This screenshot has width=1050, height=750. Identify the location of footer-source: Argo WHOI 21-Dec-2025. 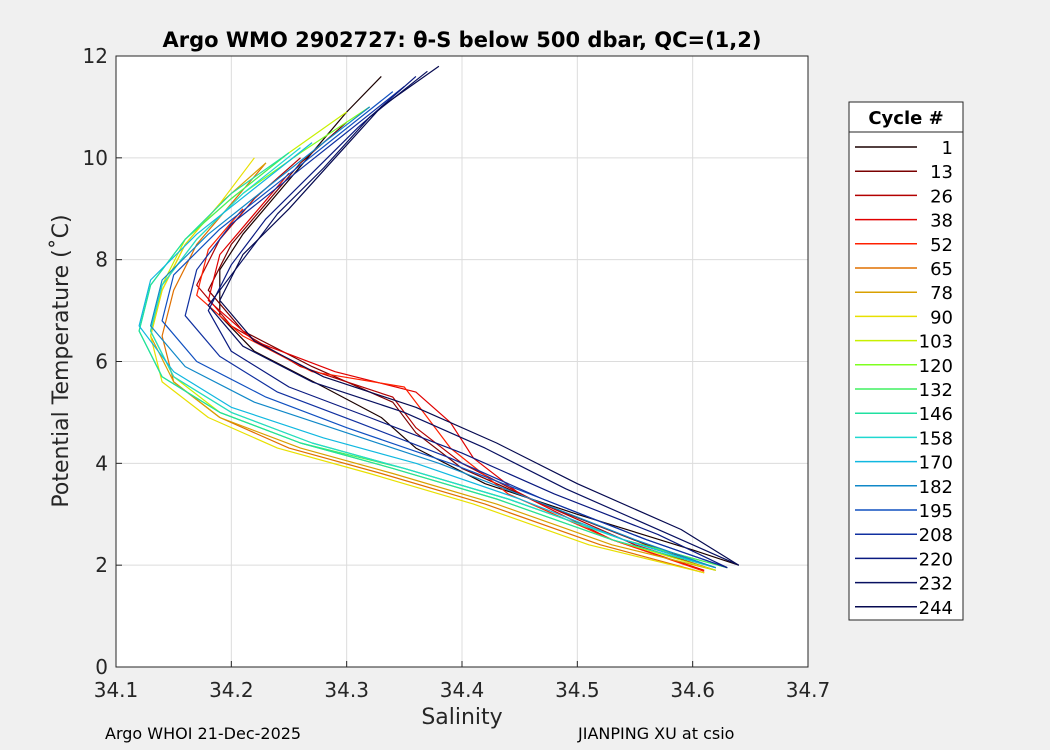
(203, 733).